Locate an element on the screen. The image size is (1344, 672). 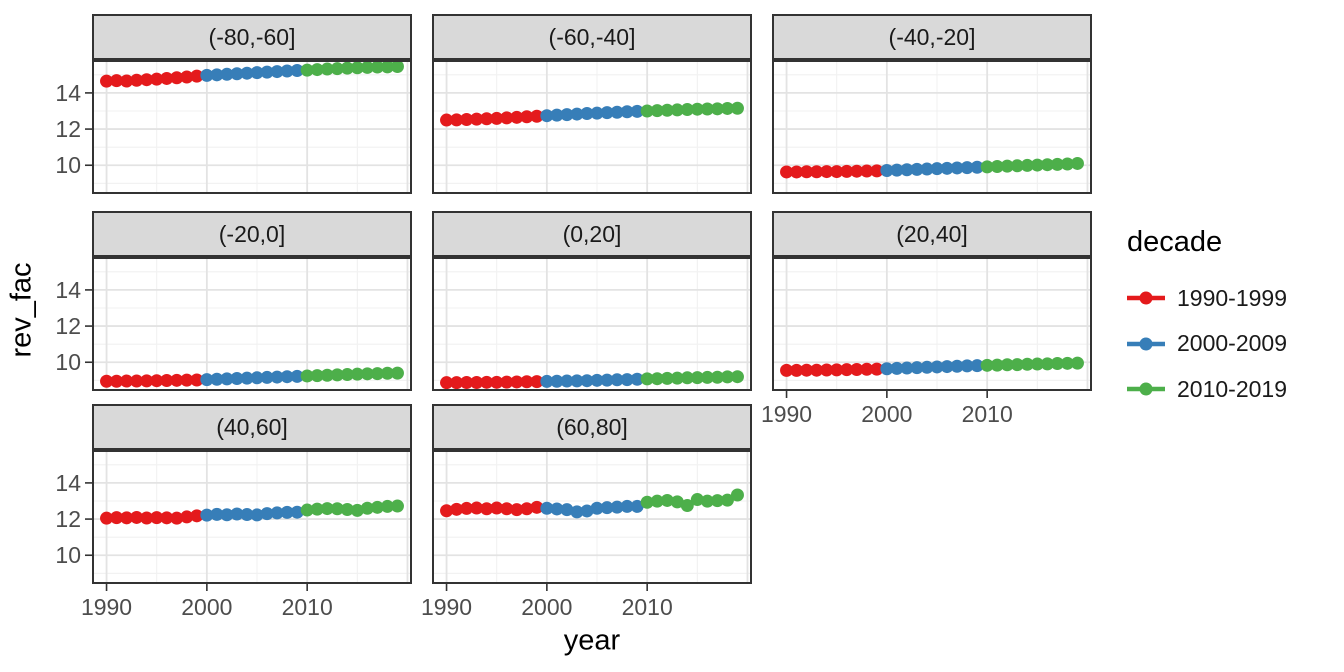
facet-strip: (20,40] is located at coordinates (932, 234).